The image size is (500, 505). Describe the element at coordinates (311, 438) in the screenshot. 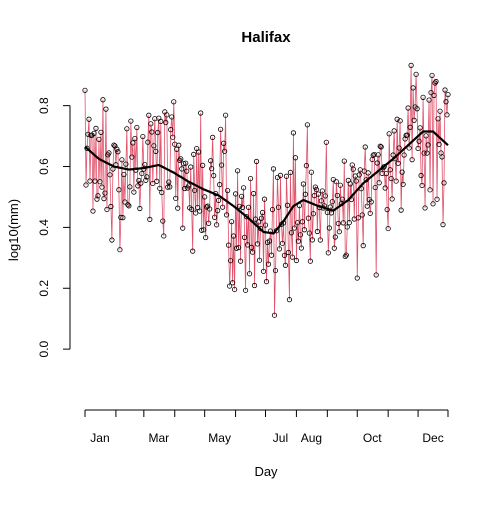

I see `x-tick-label: Aug` at that location.